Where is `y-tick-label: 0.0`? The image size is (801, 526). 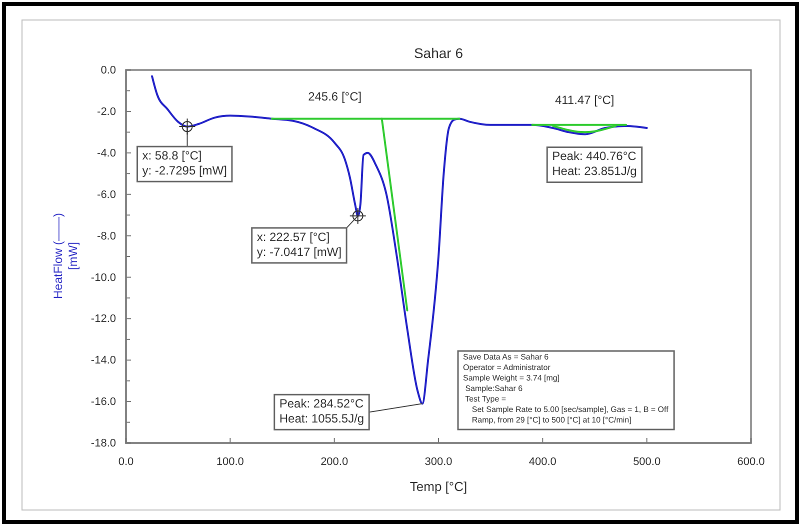 y-tick-label: 0.0 is located at coordinates (108, 70).